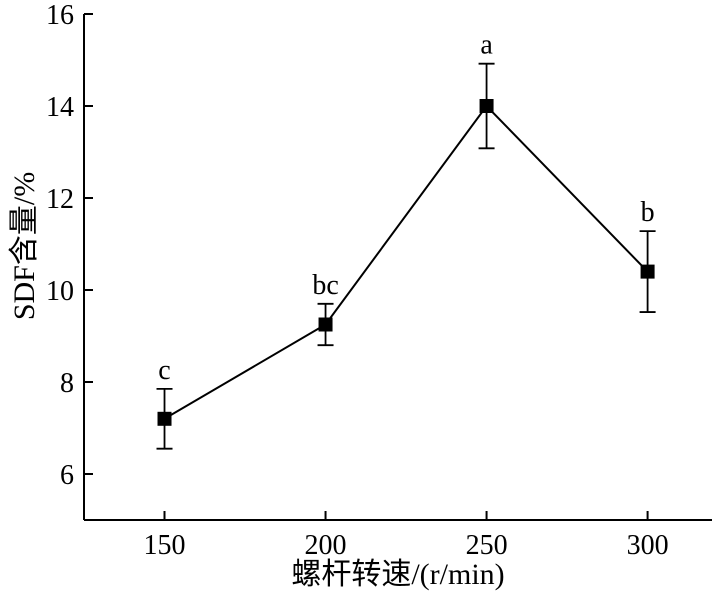 This screenshot has height=596, width=714. What do you see at coordinates (648, 545) in the screenshot?
I see `x-tick-label: 300` at bounding box center [648, 545].